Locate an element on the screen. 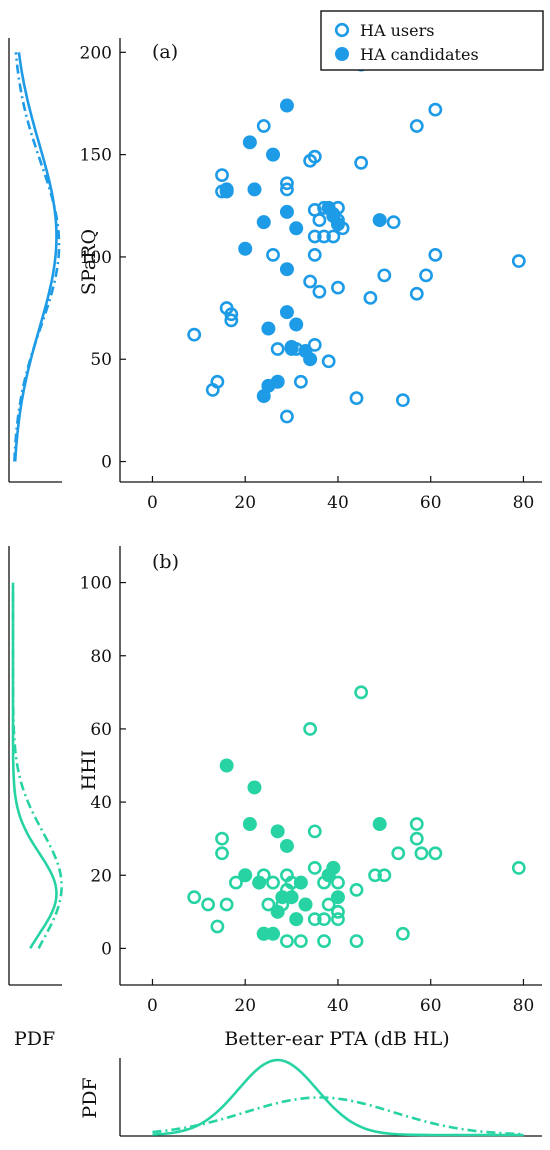  x-axis-label: Better-ear PTA (dB HL) is located at coordinates (336, 1039).